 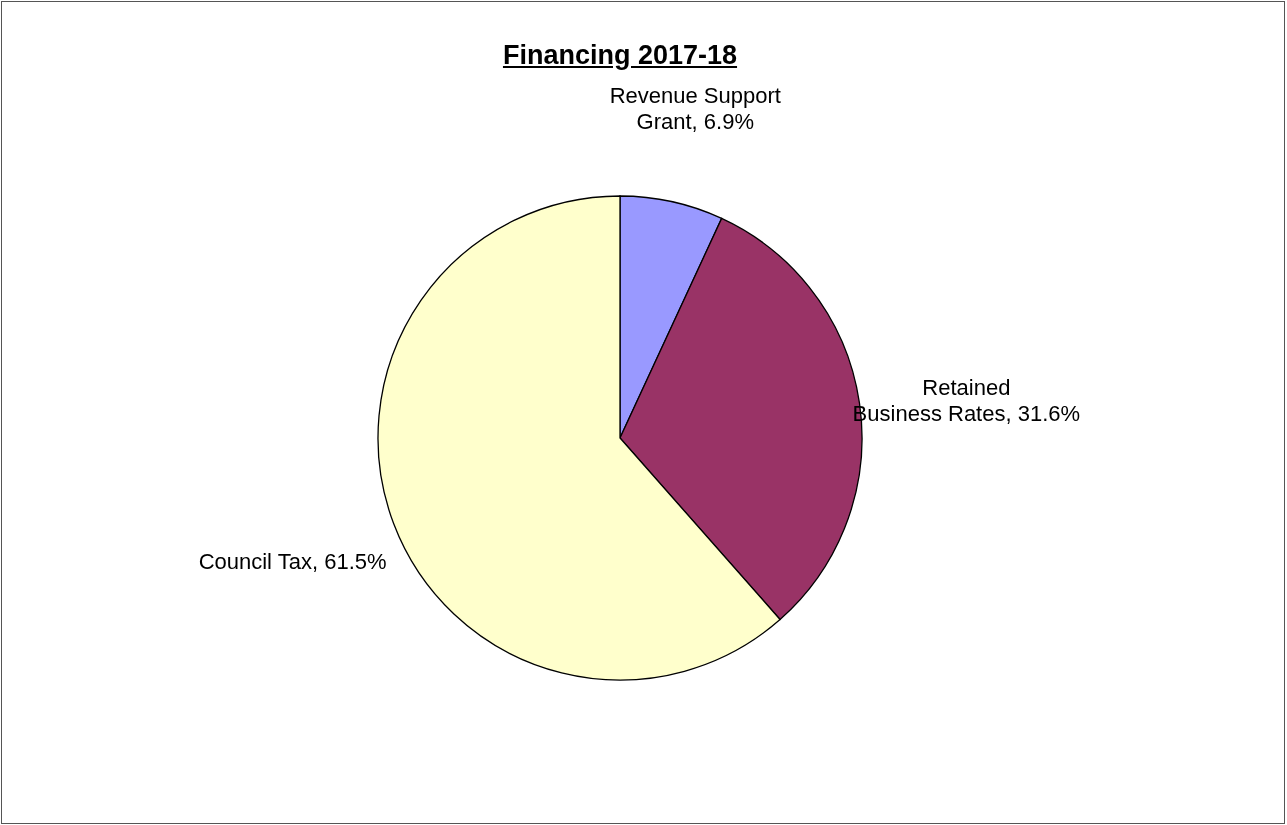 What do you see at coordinates (695, 109) in the screenshot?
I see `slice-label: Revenue Support Grant, 6.9%` at bounding box center [695, 109].